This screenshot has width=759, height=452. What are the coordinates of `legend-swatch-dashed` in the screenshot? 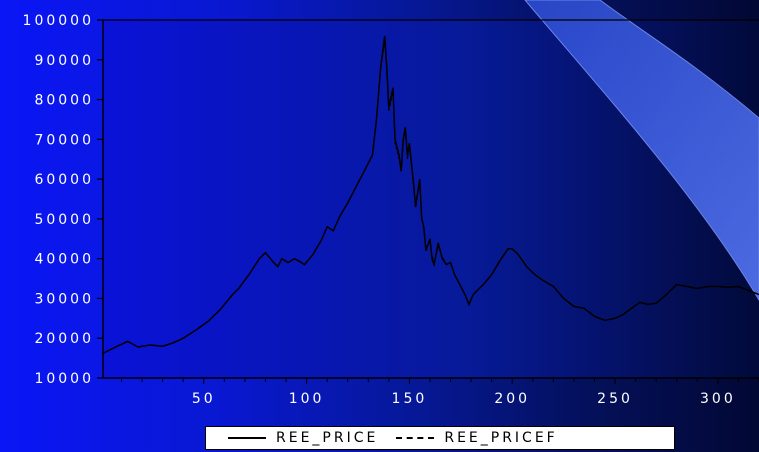 It's located at (415, 438).